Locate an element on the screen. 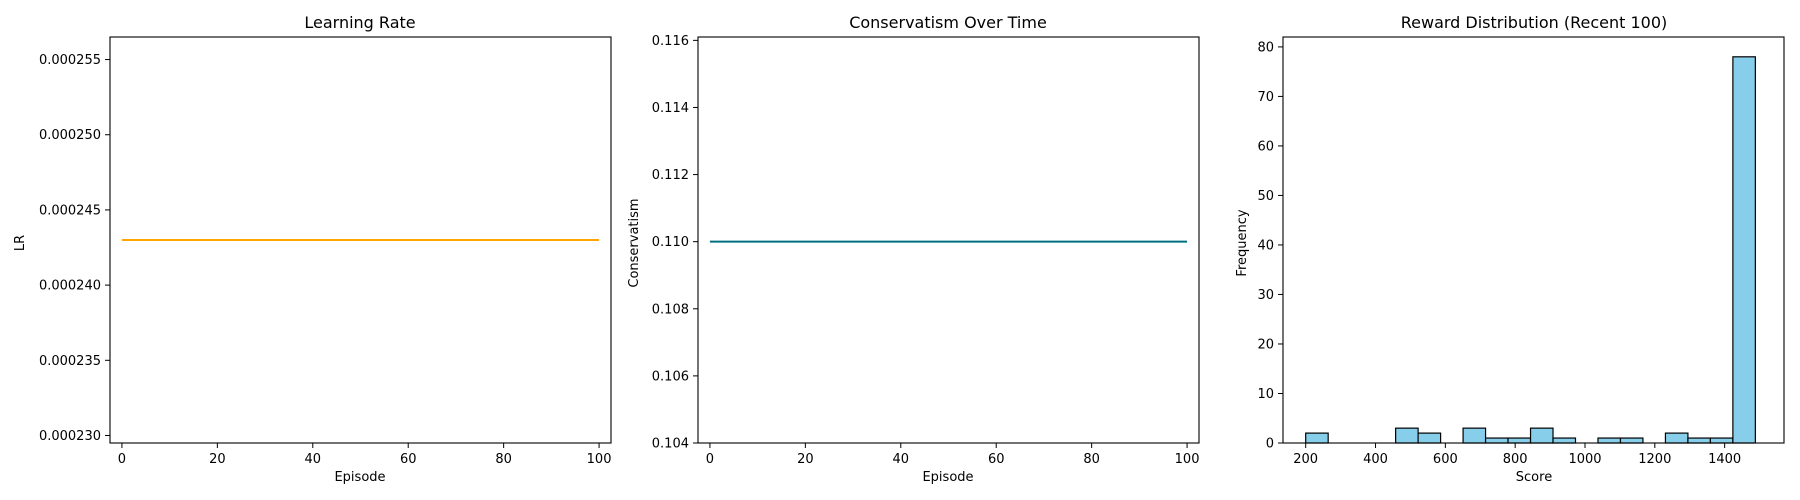  chart-title: Learning Rate is located at coordinates (359, 22).